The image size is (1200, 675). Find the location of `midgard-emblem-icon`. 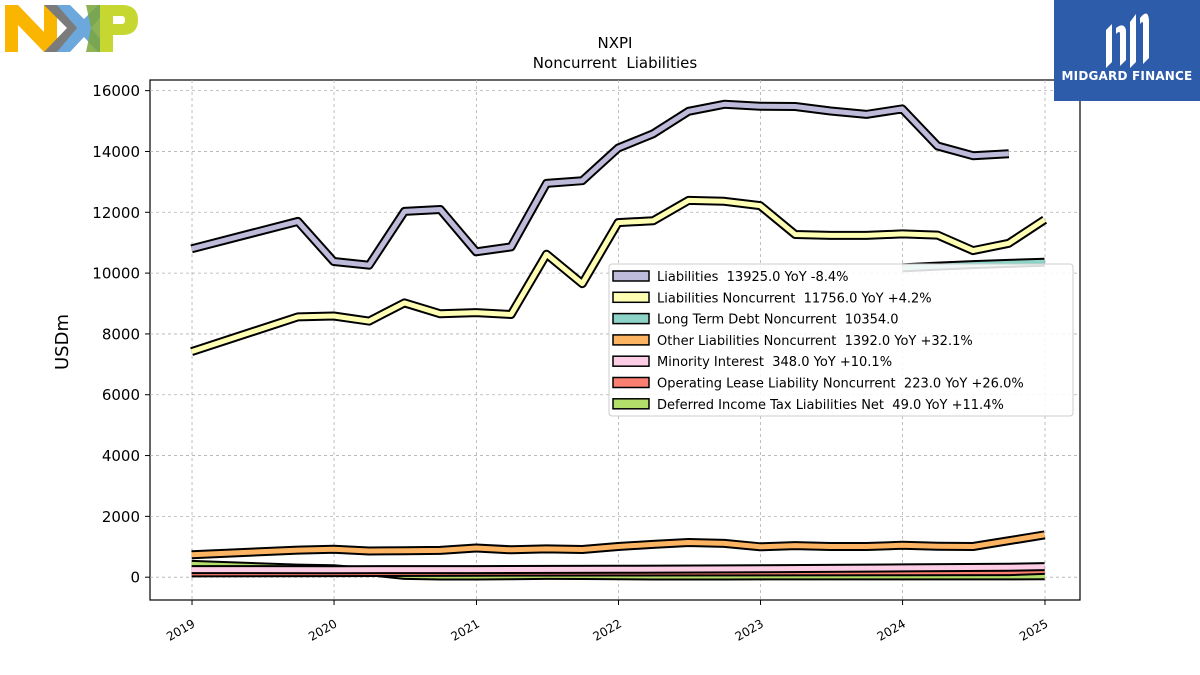

midgard-emblem-icon is located at coordinates (1127, 40).